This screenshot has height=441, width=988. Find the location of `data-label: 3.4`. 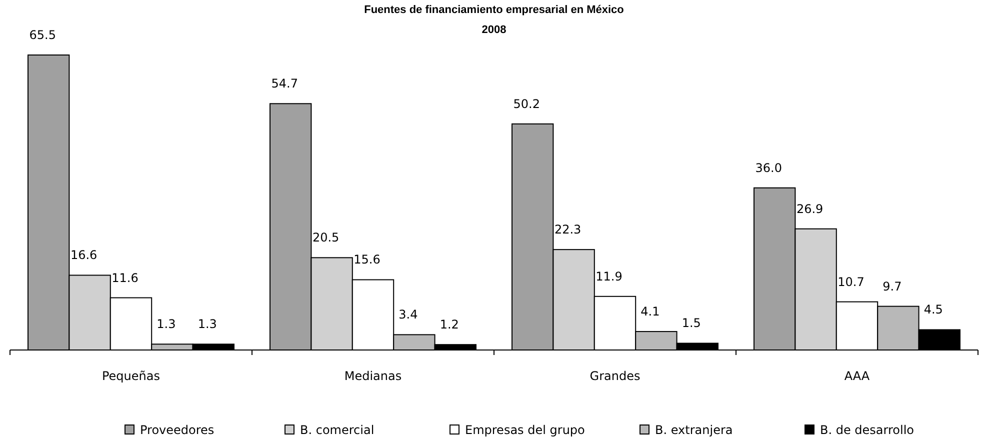

data-label: 3.4 is located at coordinates (408, 315).